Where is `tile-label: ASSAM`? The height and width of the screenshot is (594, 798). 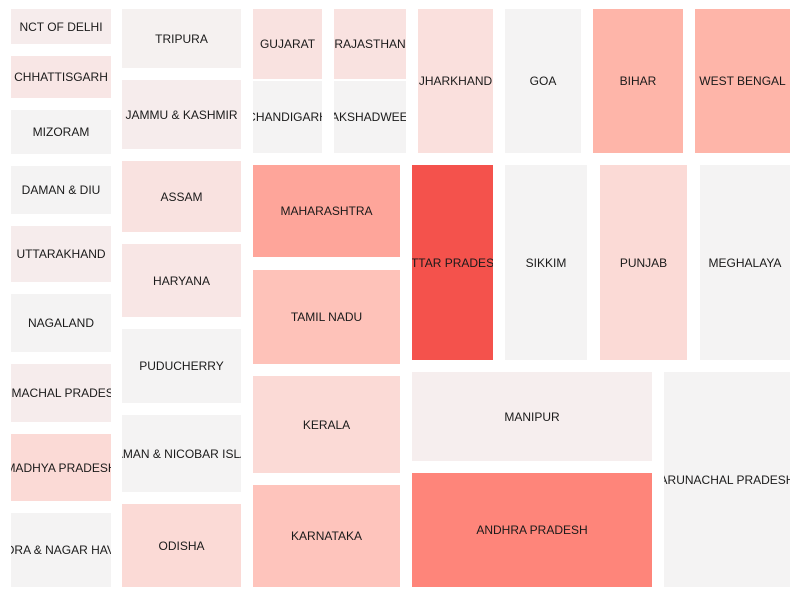
tile-label: ASSAM is located at coordinates (181, 196).